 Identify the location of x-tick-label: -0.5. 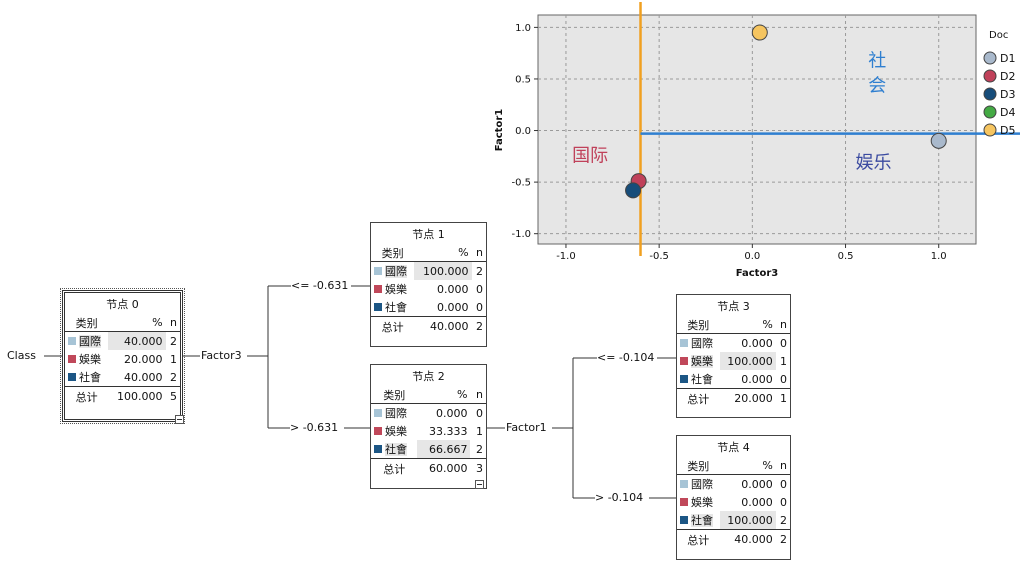
(659, 256).